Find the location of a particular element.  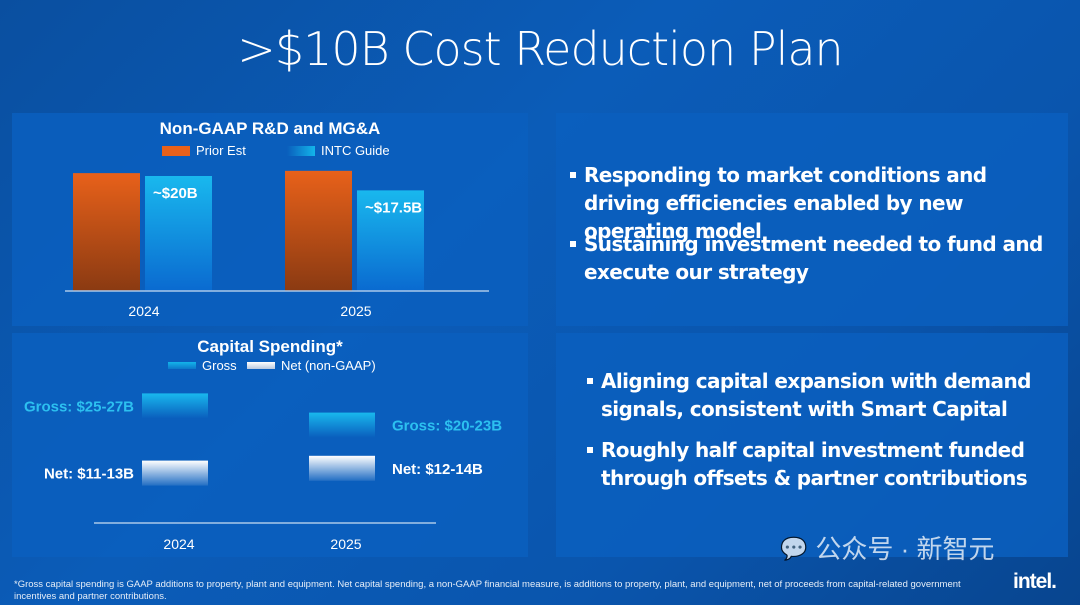

bar-intc-guide-2025 is located at coordinates (390, 240).